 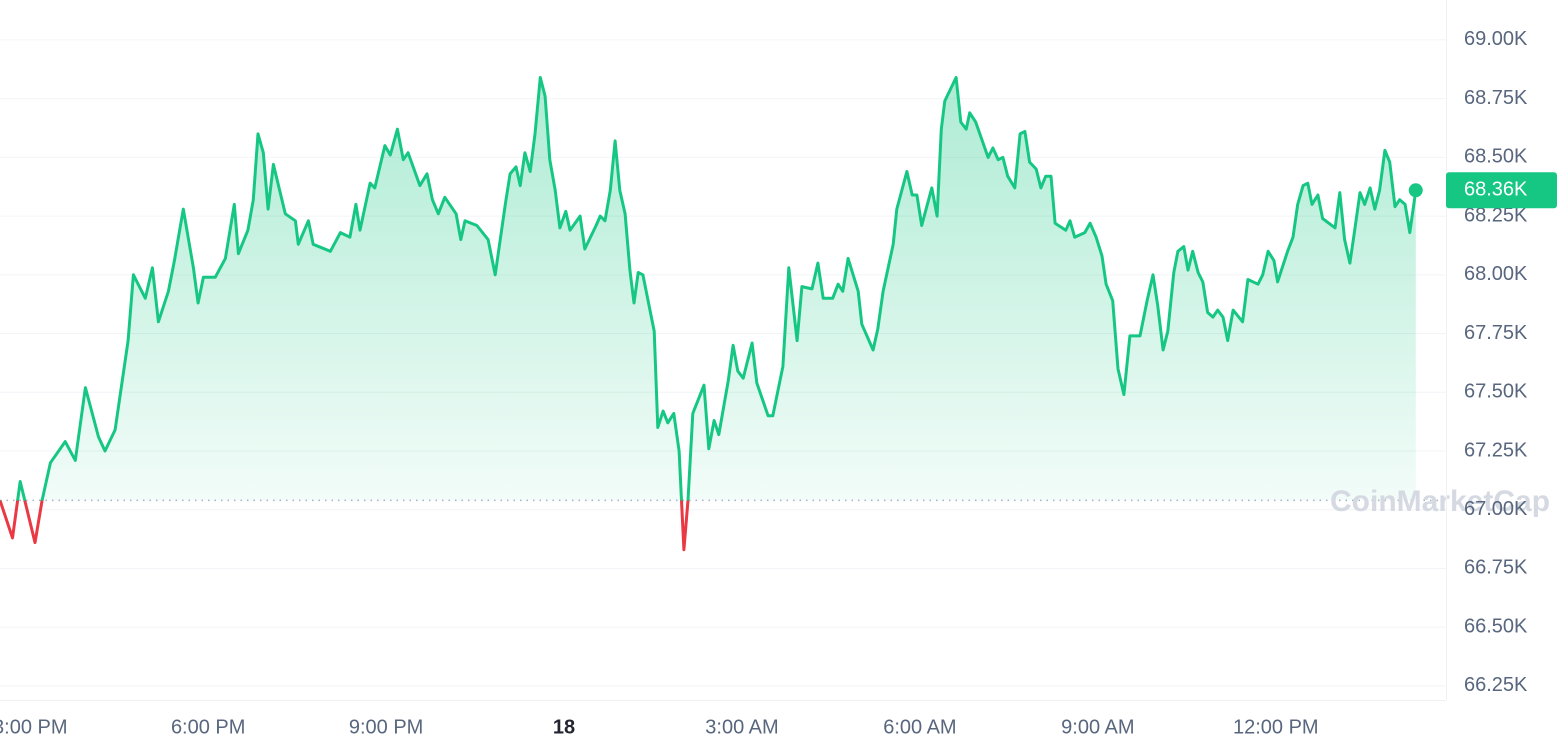 What do you see at coordinates (1496, 392) in the screenshot?
I see `y-tick-label: 67.50K` at bounding box center [1496, 392].